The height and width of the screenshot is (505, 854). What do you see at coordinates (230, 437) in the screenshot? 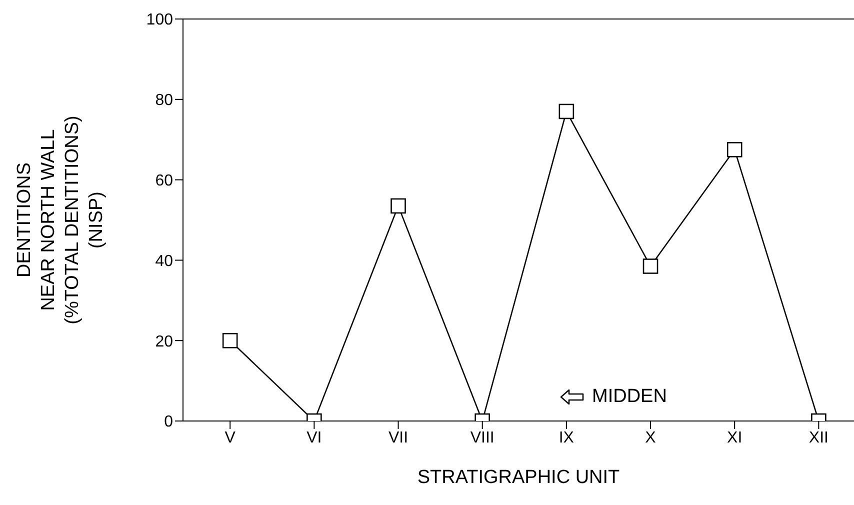
I see `x-tick-label: V` at bounding box center [230, 437].